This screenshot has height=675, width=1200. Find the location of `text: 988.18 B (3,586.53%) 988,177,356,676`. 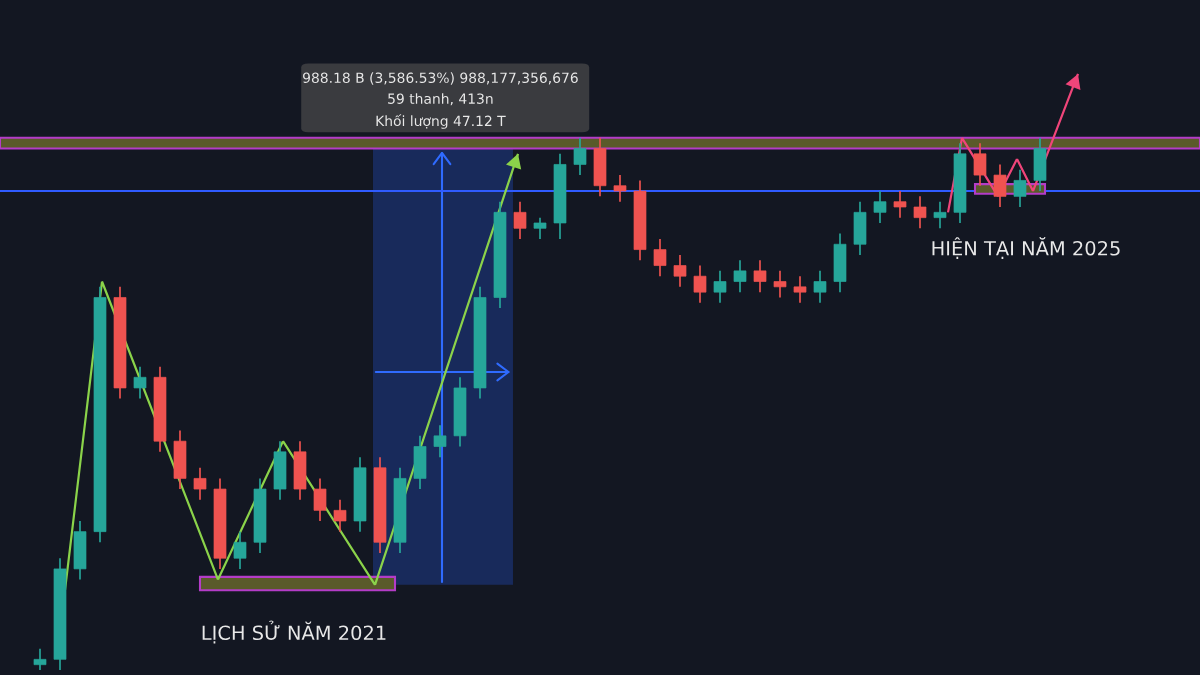

text: 988.18 B (3,586.53%) 988,177,356,676 is located at coordinates (440, 78).